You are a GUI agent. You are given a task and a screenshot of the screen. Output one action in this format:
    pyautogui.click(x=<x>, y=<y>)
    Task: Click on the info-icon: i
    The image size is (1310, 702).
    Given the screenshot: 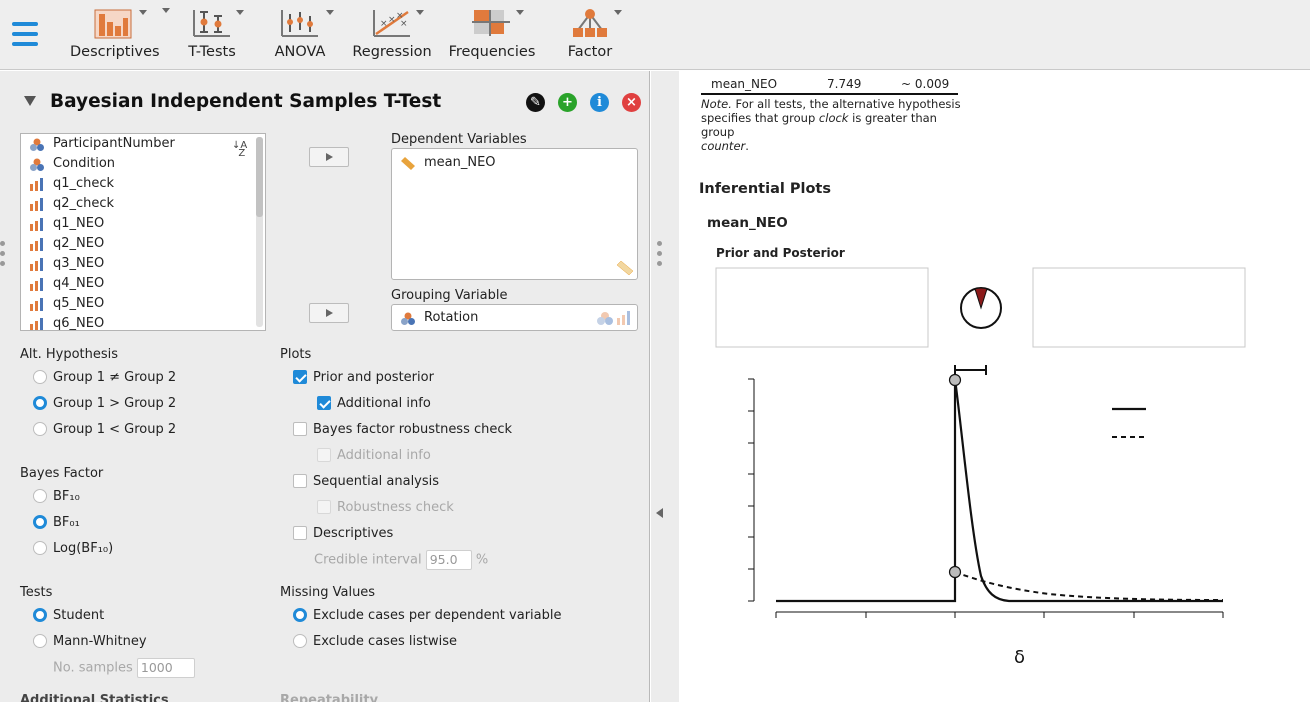 What is the action you would take?
    pyautogui.click(x=599, y=102)
    